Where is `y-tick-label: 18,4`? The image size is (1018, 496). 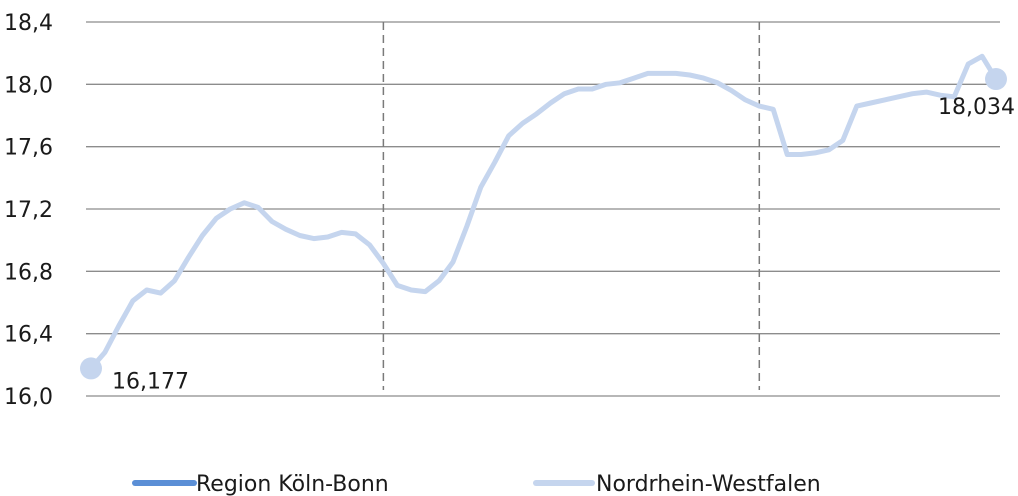 y-tick-label: 18,4 is located at coordinates (28, 23).